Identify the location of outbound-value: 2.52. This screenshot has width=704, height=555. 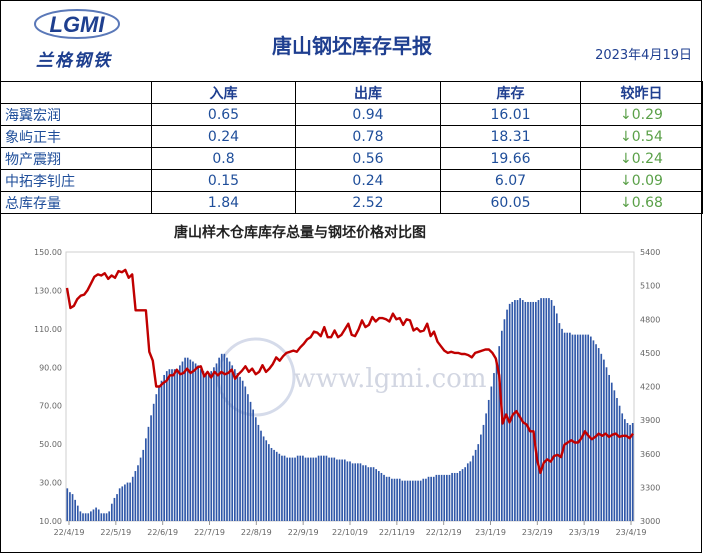
(368, 202).